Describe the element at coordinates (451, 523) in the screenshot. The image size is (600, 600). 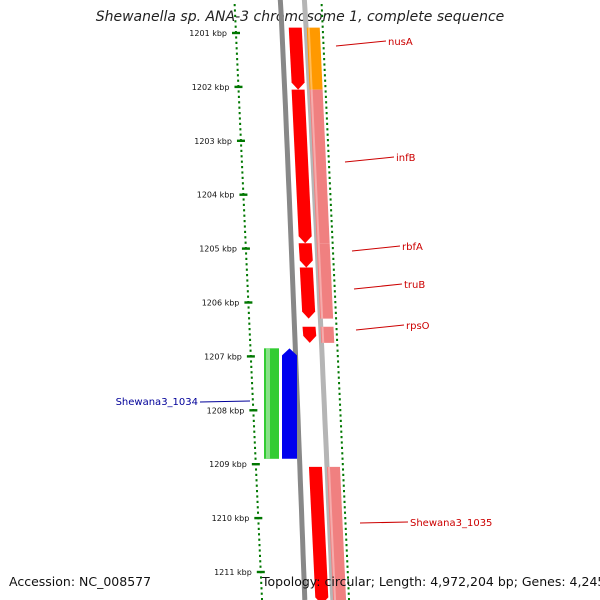
I see `gene-label-Shewana3_1035: Shewana3_1035` at that location.